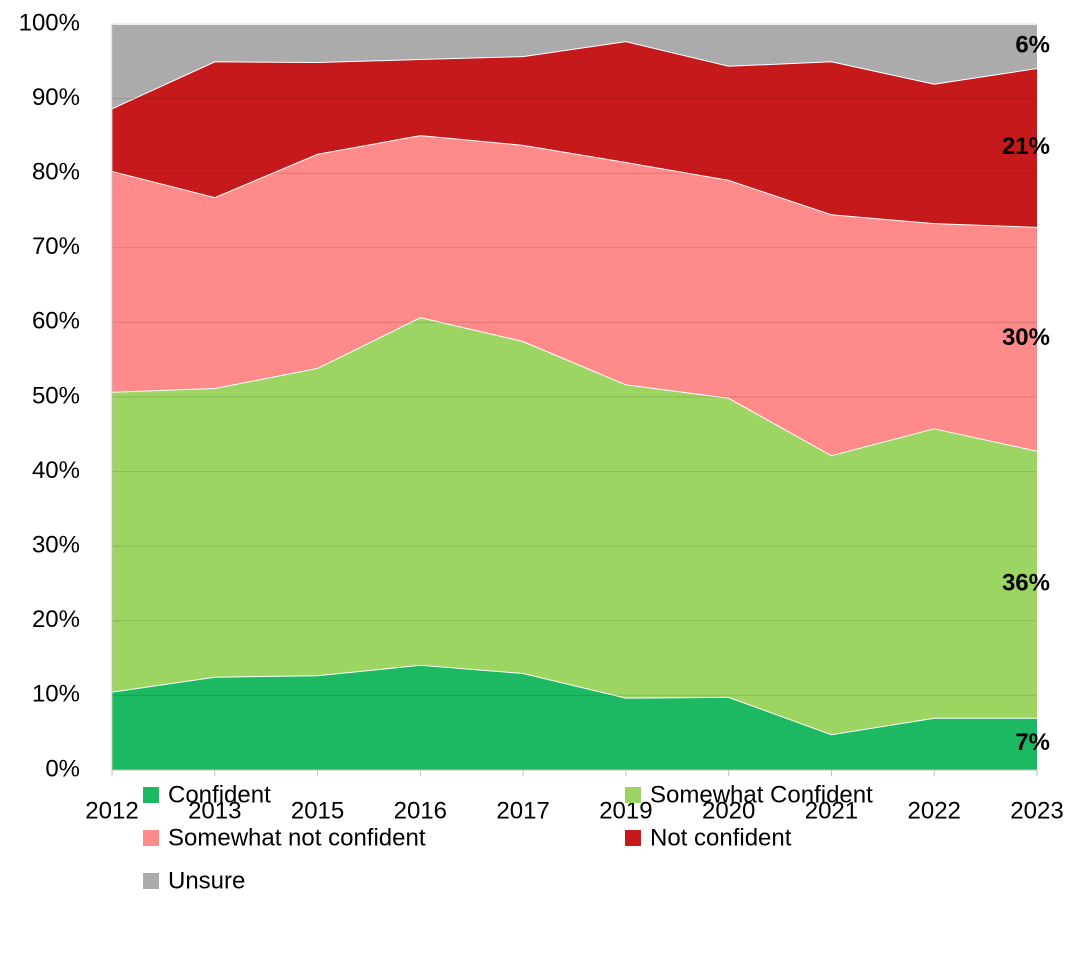 This screenshot has height=980, width=1076. I want to click on y-tick-label: 60%, so click(56, 321).